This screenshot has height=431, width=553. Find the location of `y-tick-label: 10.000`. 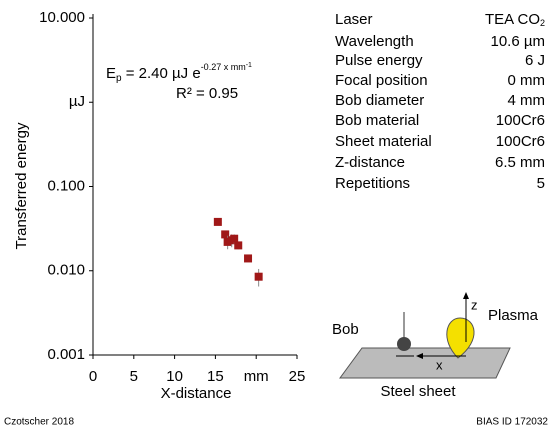

y-tick-label: 10.000 is located at coordinates (62, 17).